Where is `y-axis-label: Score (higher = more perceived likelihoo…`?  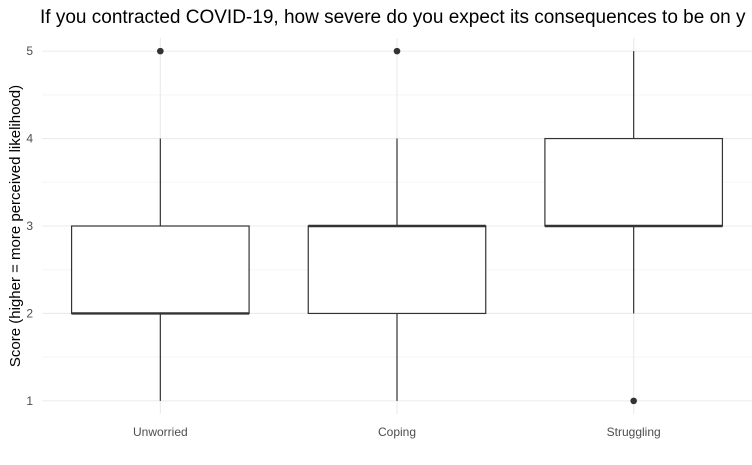
y-axis-label: Score (higher = more perceived likelihoo… is located at coordinates (15, 226).